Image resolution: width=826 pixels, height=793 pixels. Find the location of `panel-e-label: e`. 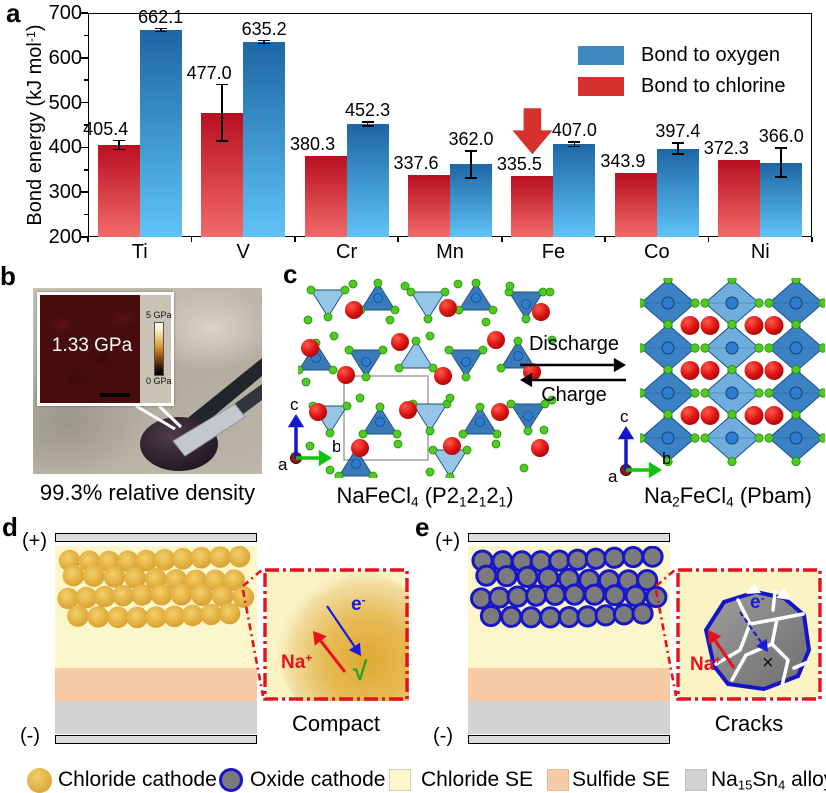

panel-e-label: e is located at coordinates (422, 527).